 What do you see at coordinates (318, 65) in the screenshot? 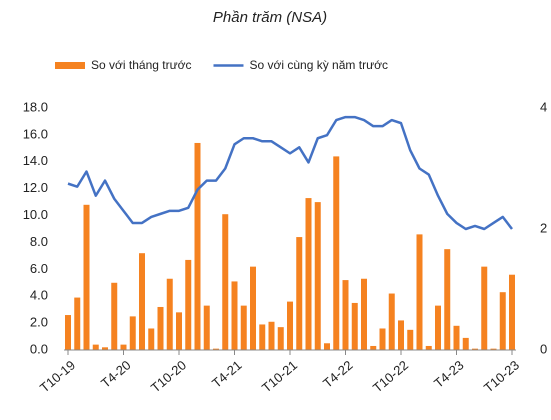
I see `legend-label: So với cùng kỳ năm trước` at bounding box center [318, 65].